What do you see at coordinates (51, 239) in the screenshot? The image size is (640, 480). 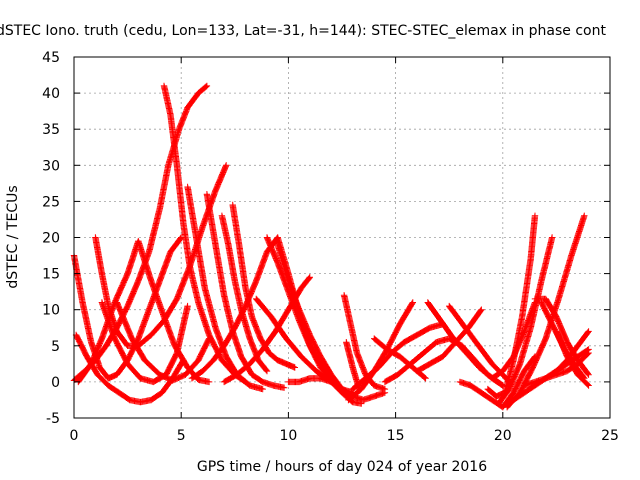 I see `y-tick-label: 20` at bounding box center [51, 239].